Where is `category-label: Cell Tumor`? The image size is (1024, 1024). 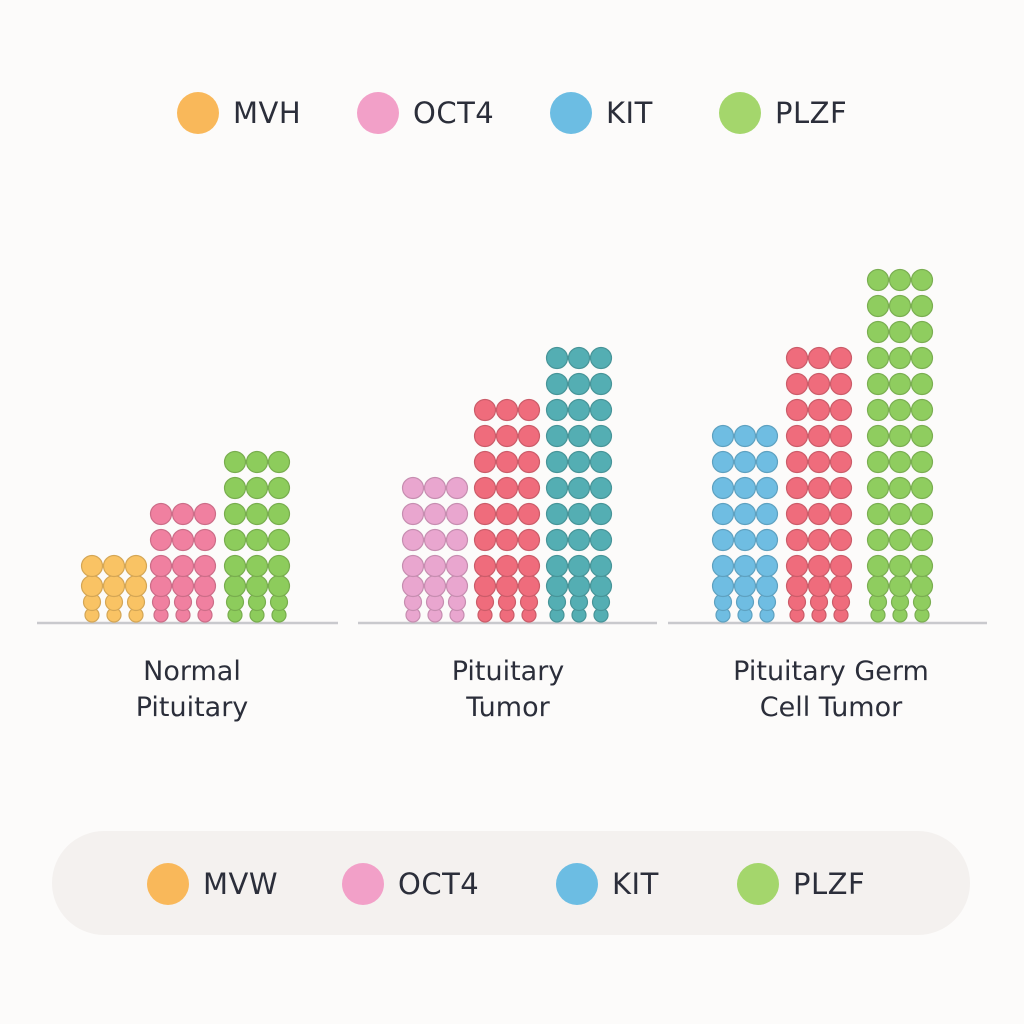
category-label: Cell Tumor is located at coordinates (831, 707).